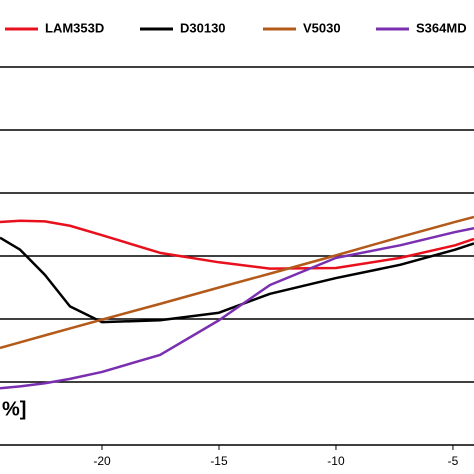 This screenshot has height=474, width=474. What do you see at coordinates (322, 27) in the screenshot?
I see `legend-label: V5030` at bounding box center [322, 27].